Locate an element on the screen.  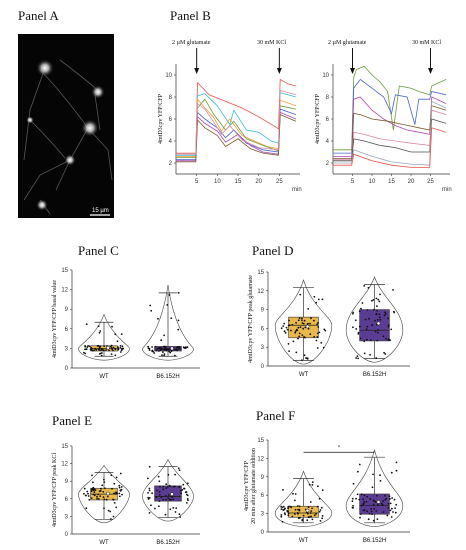
y-tick-label: 2 is located at coordinates (328, 164).